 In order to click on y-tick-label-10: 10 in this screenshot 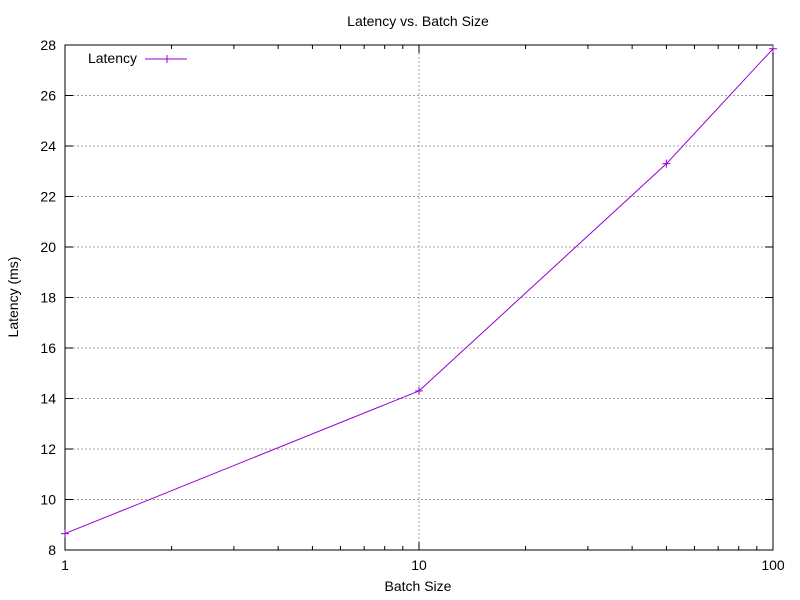, I will do `click(48, 500)`.